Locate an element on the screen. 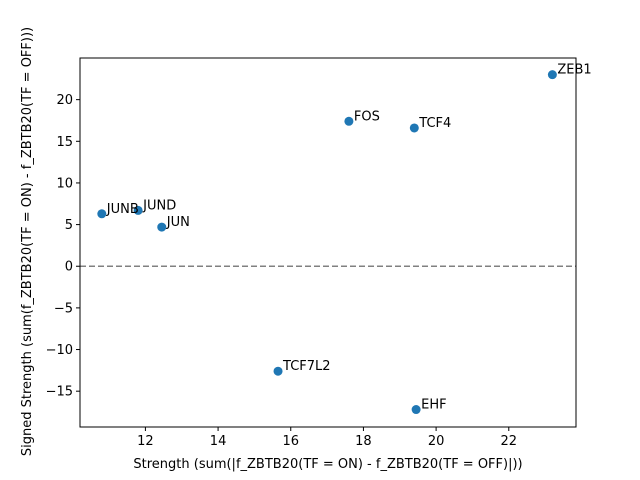 This screenshot has height=480, width=640. x-tick-label: 22 is located at coordinates (509, 441).